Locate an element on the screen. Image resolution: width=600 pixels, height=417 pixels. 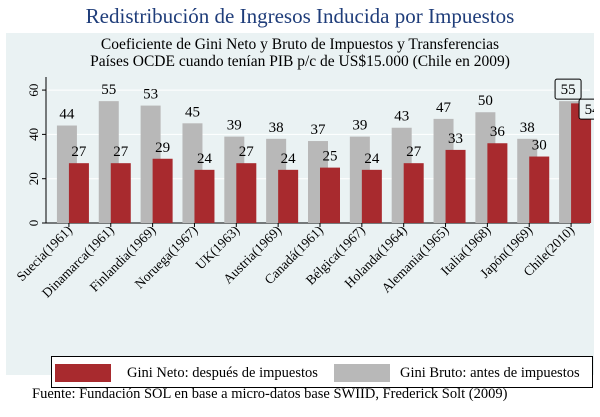
category-label: Dinamarca(1961) is located at coordinates (78, 262).